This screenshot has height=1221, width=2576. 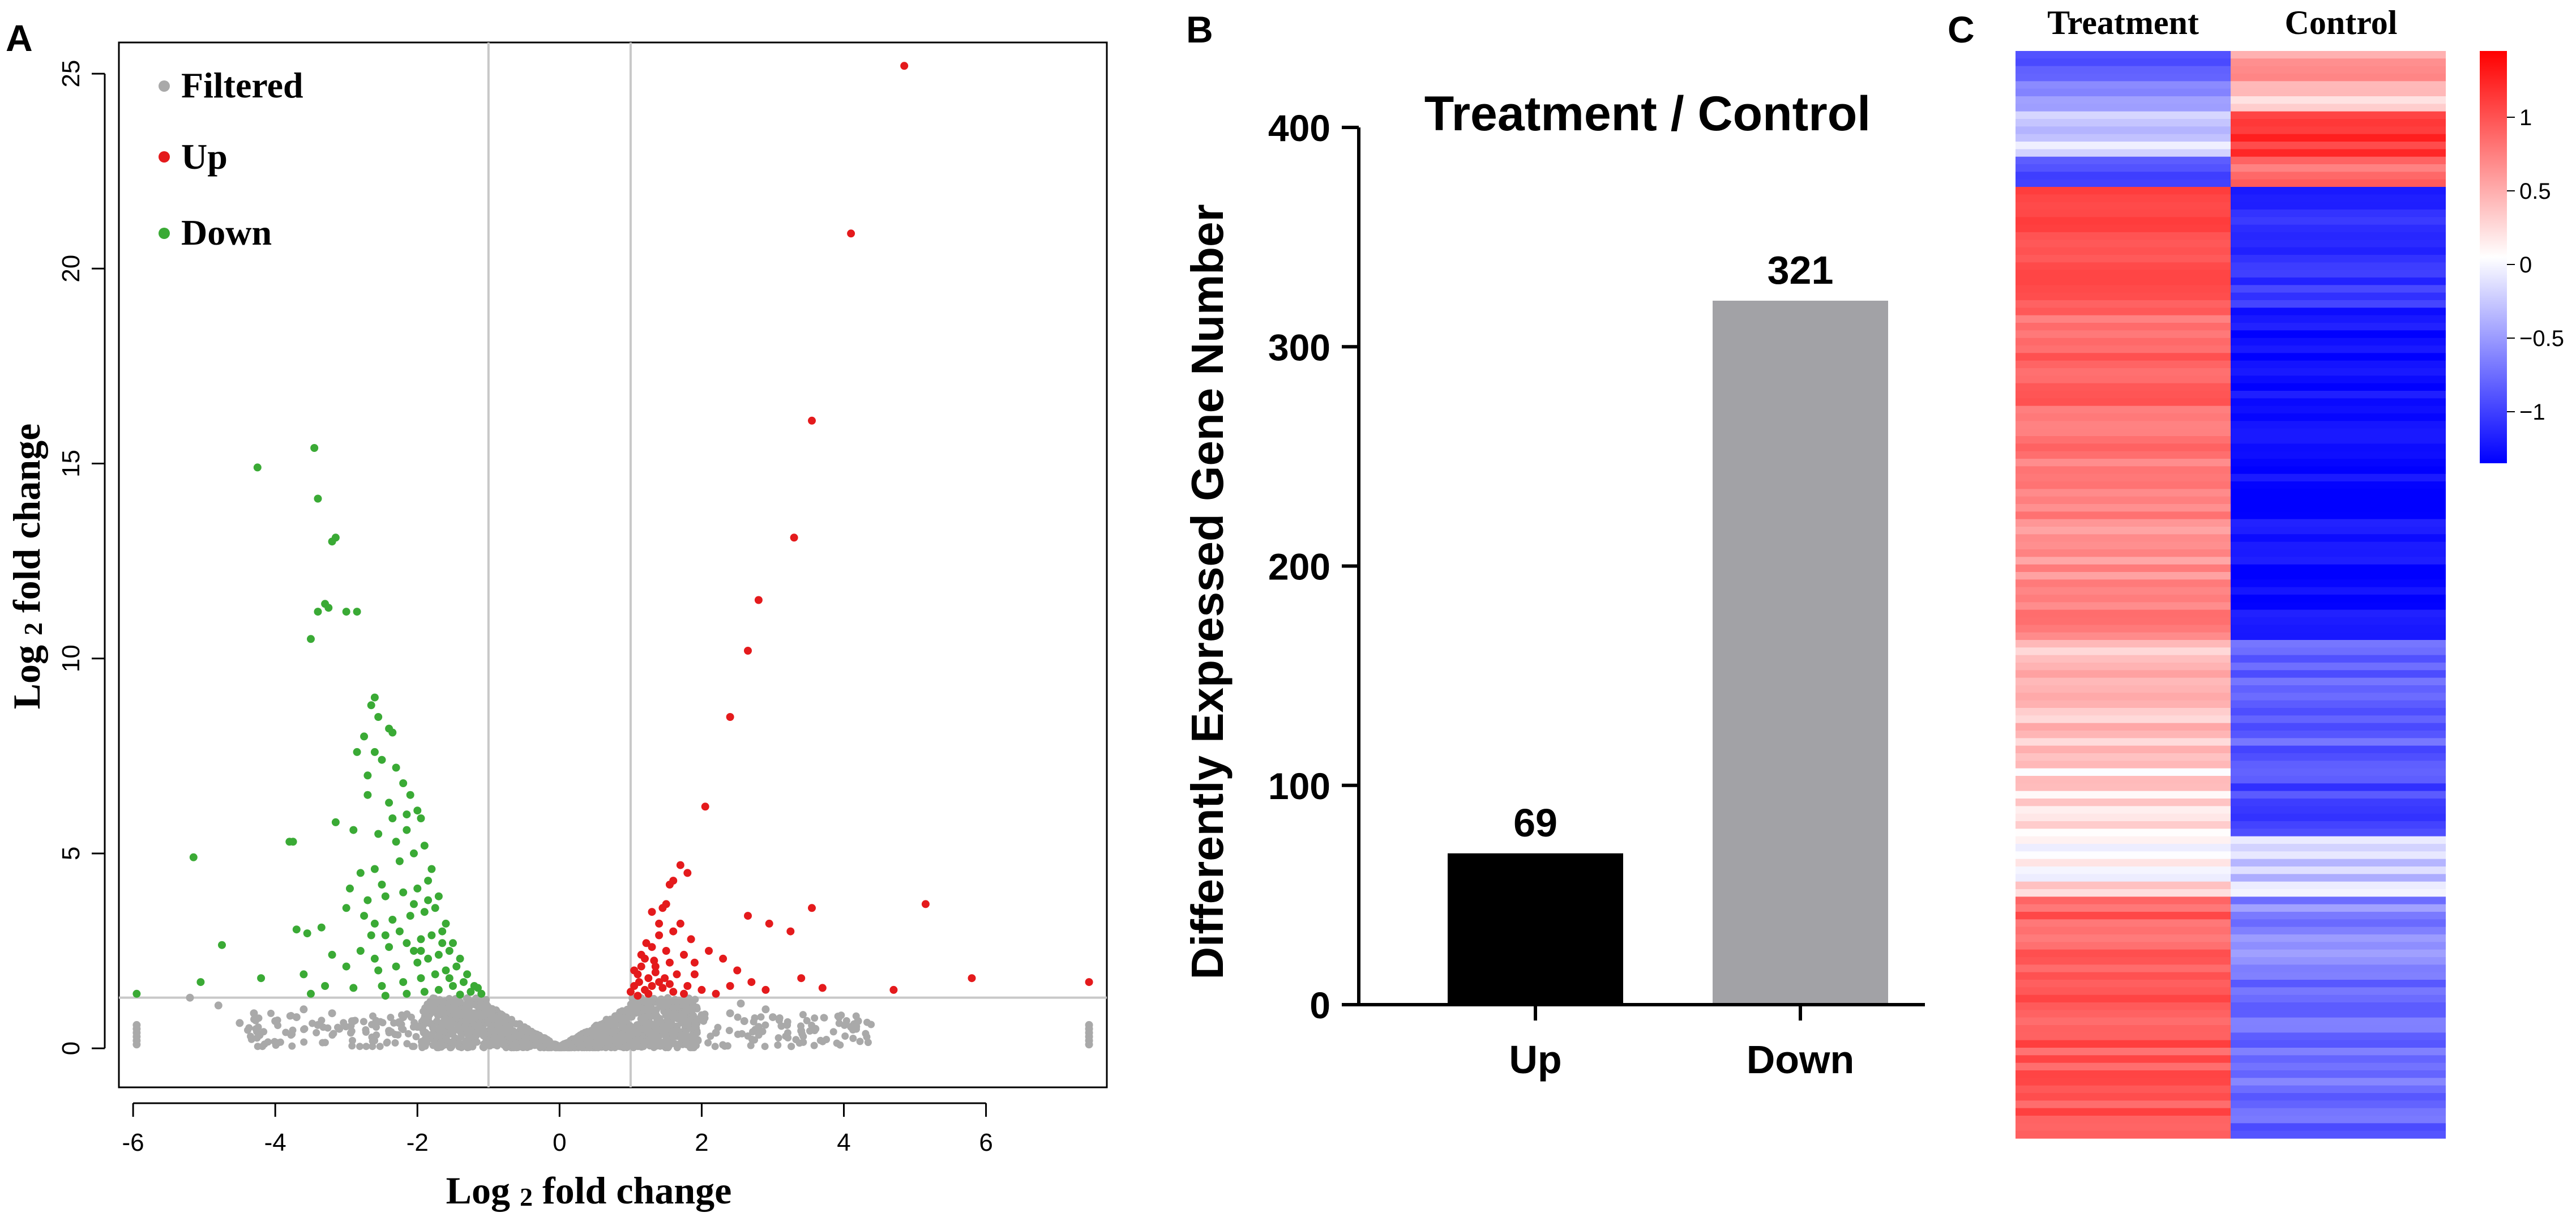 I want to click on panel-b-letter: B, so click(x=1199, y=29).